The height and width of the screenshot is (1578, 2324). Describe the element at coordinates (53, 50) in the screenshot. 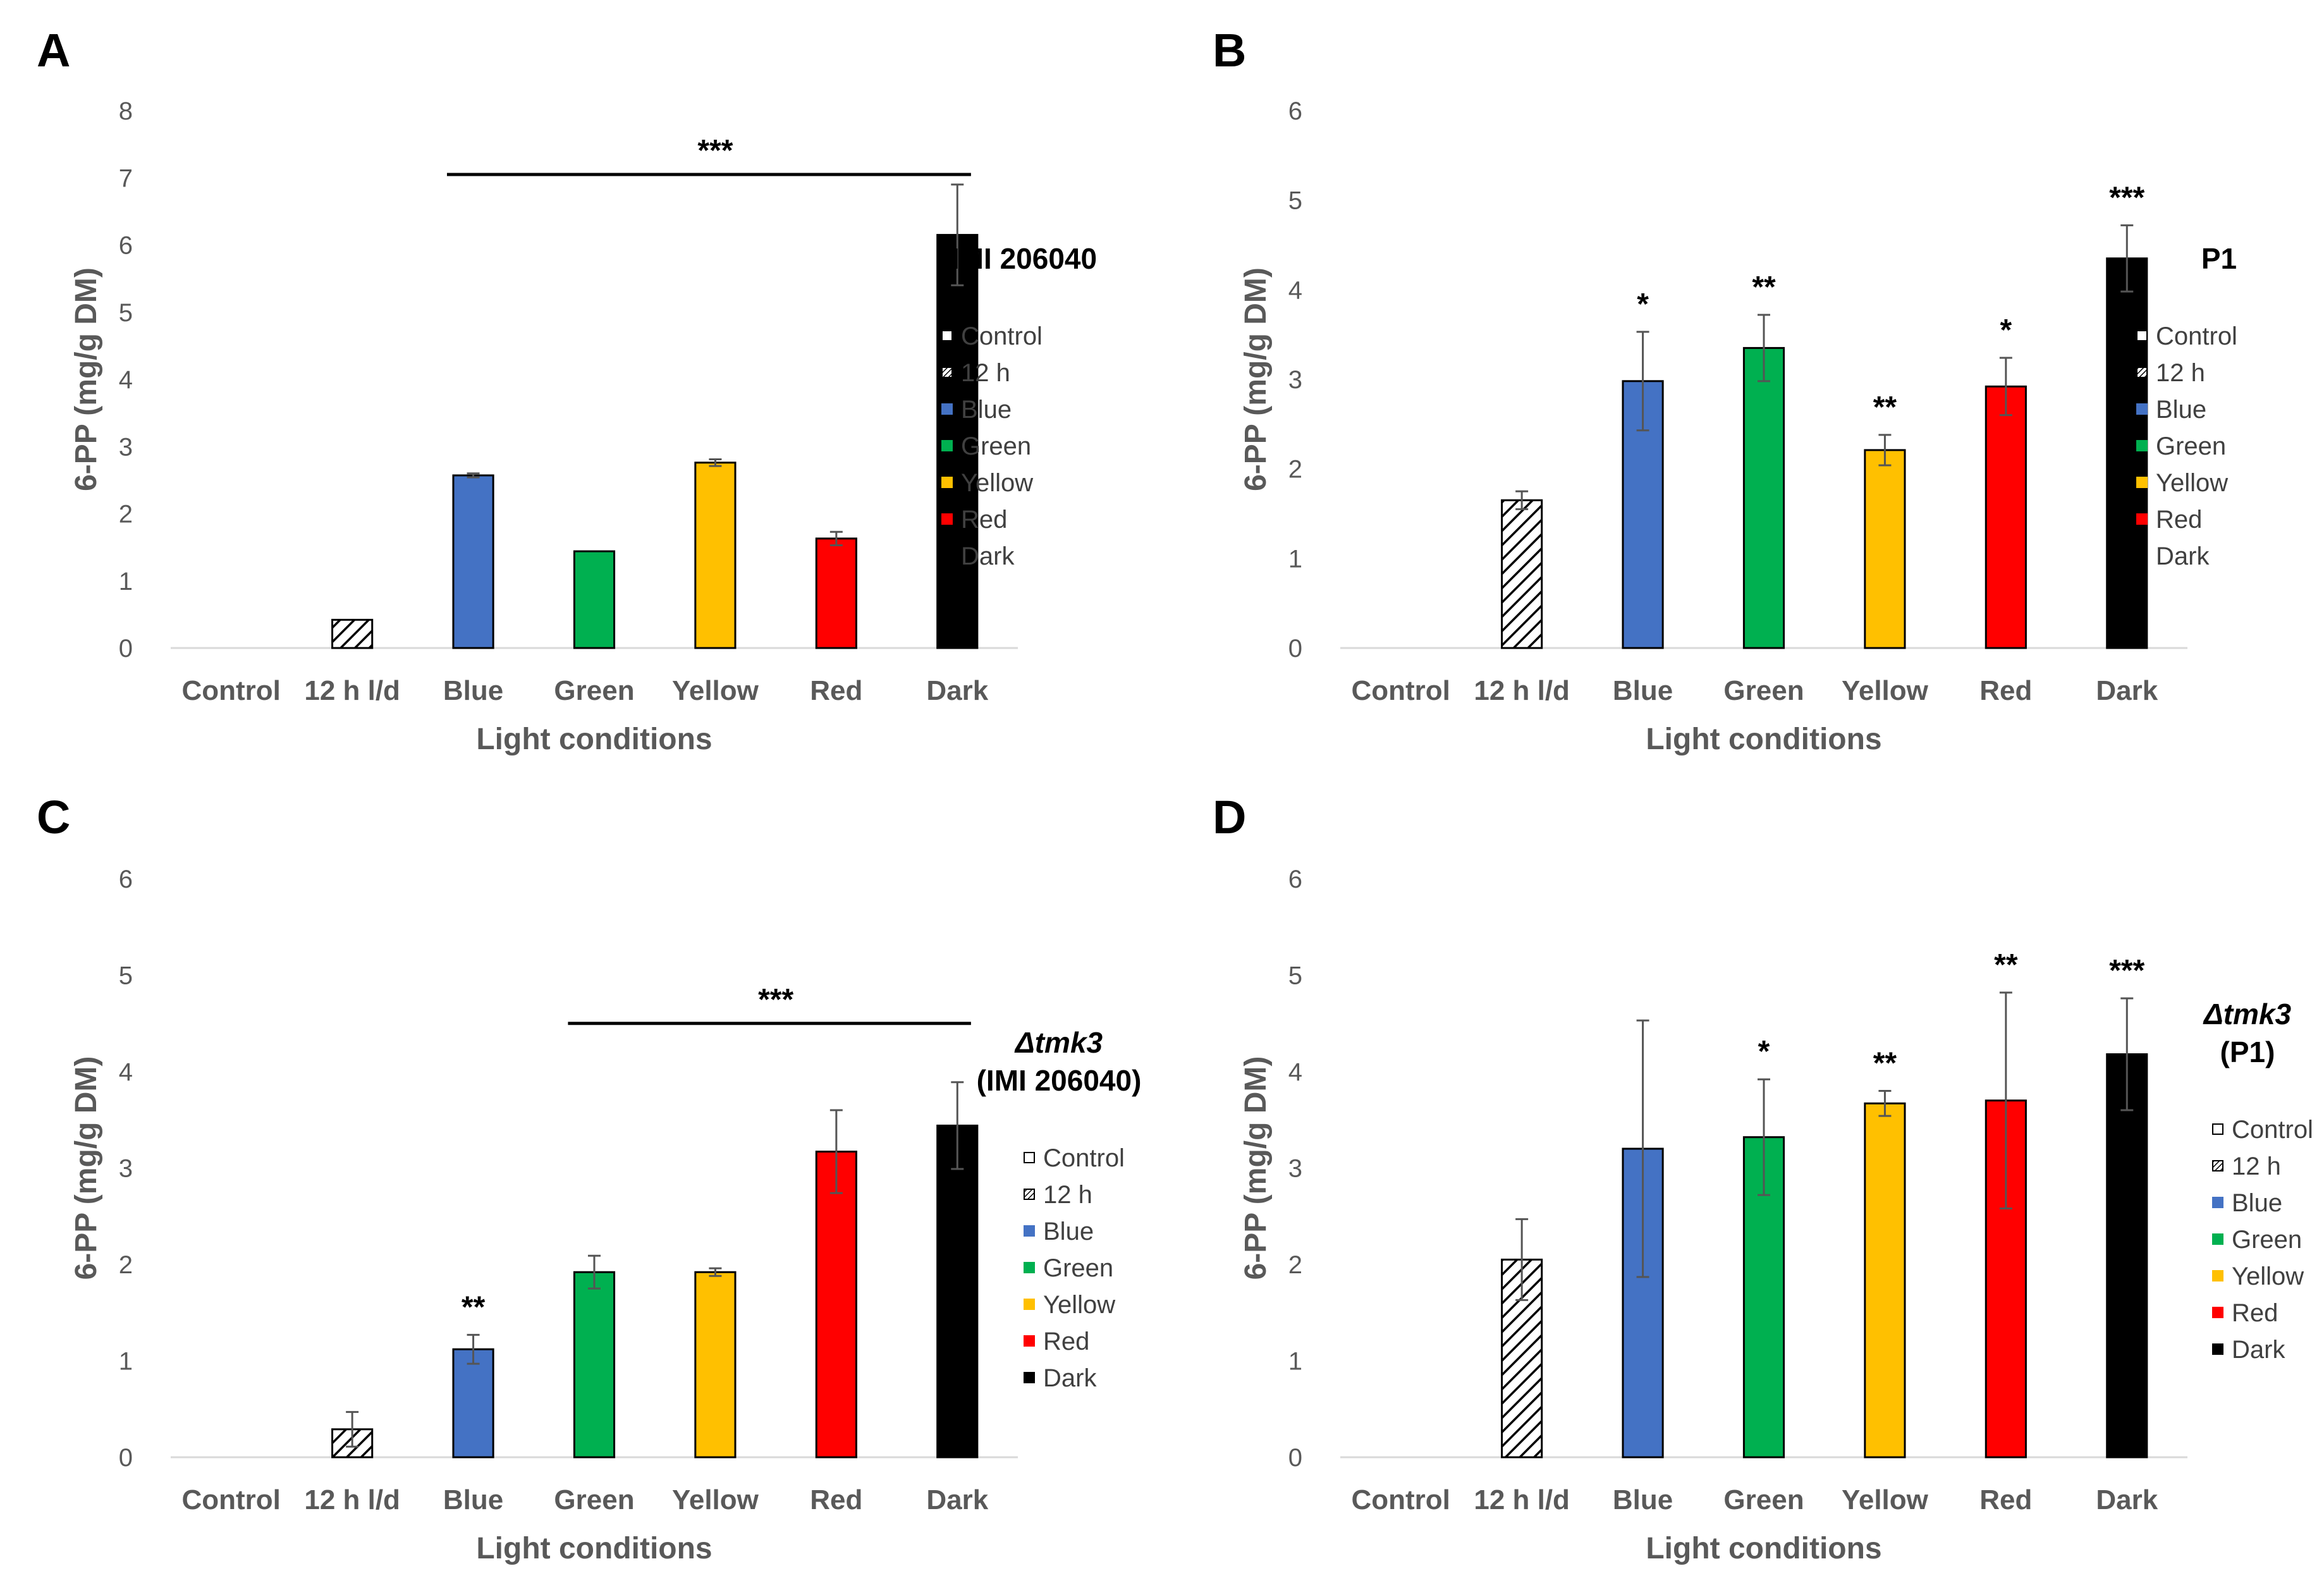

I see `panel-letter: A` at that location.